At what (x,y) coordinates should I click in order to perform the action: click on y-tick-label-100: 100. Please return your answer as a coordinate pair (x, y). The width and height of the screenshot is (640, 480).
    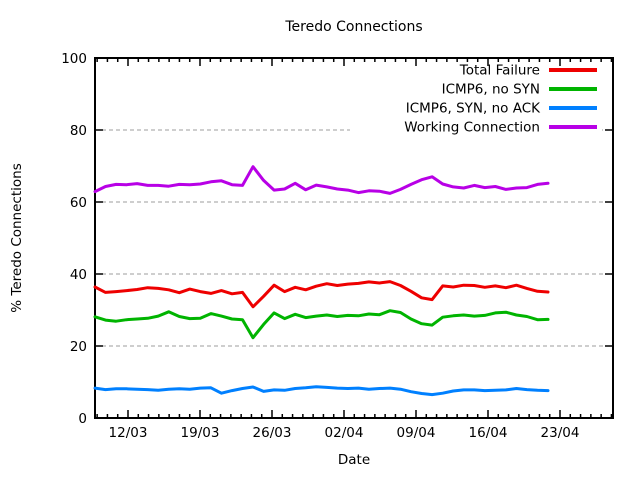
    Looking at the image, I should click on (74, 59).